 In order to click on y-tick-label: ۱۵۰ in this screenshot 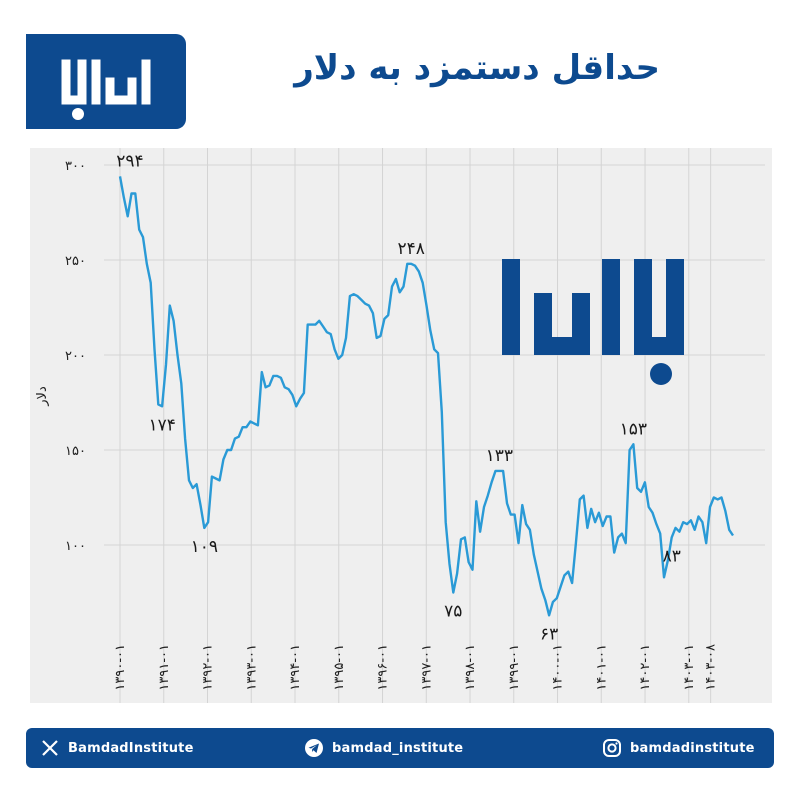, I will do `click(75, 451)`.